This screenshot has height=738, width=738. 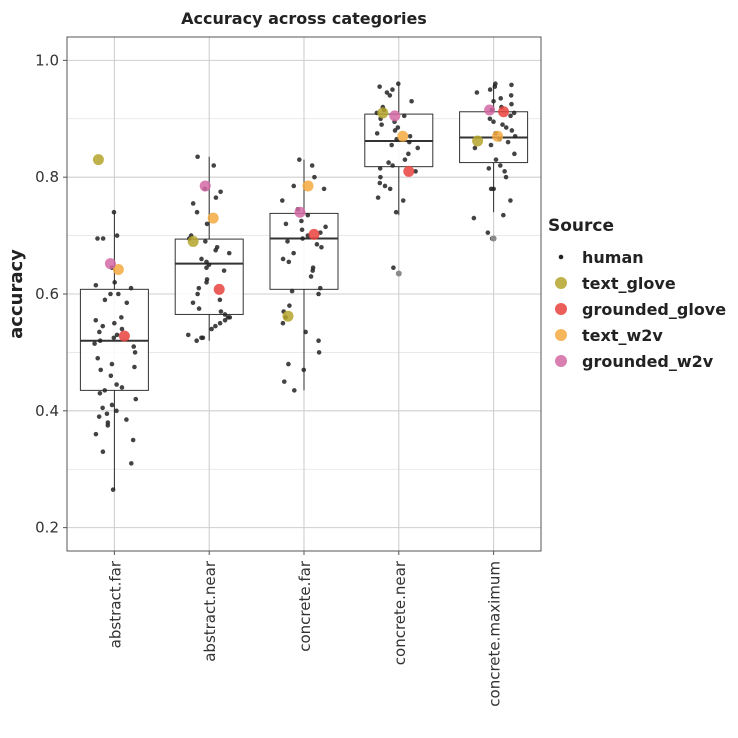 I want to click on y-axis-label: accuracy, so click(x=16, y=294).